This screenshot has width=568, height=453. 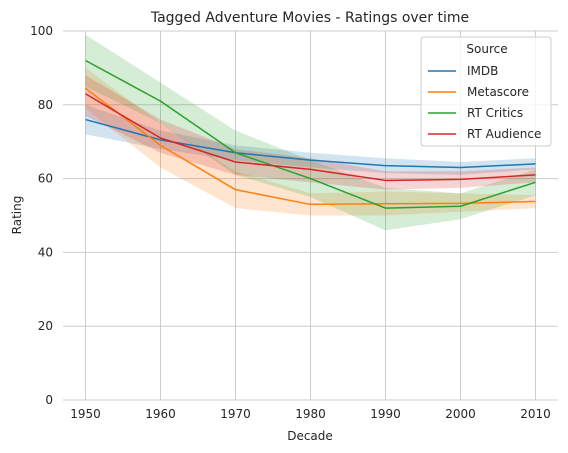 What do you see at coordinates (45, 326) in the screenshot?
I see `y-tick-label: 20` at bounding box center [45, 326].